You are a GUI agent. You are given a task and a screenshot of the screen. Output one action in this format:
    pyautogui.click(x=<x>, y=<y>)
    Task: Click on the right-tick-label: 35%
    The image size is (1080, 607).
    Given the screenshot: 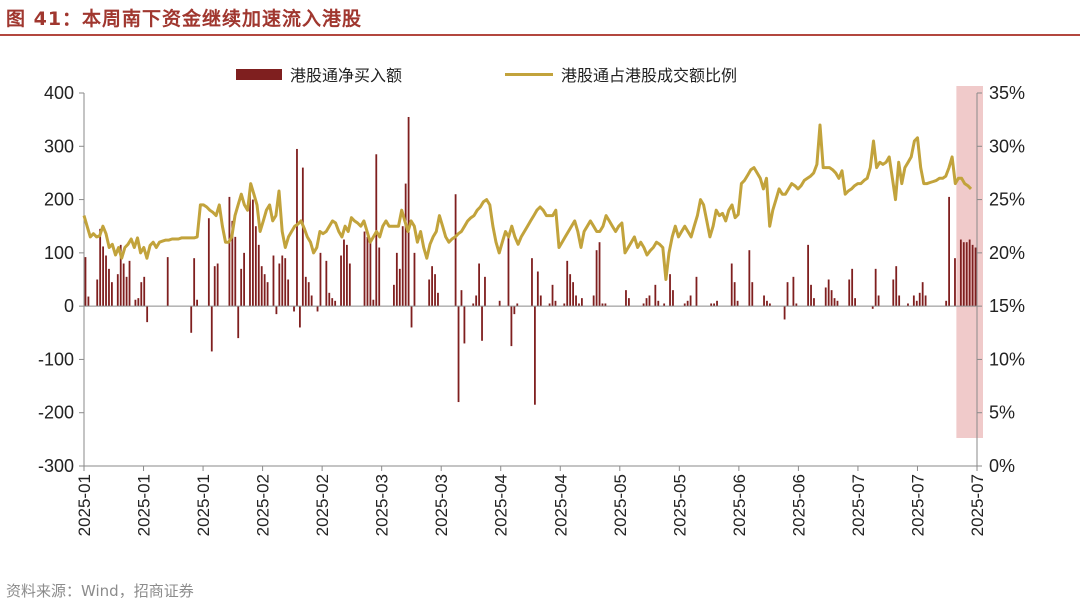 What is the action you would take?
    pyautogui.click(x=1007, y=93)
    